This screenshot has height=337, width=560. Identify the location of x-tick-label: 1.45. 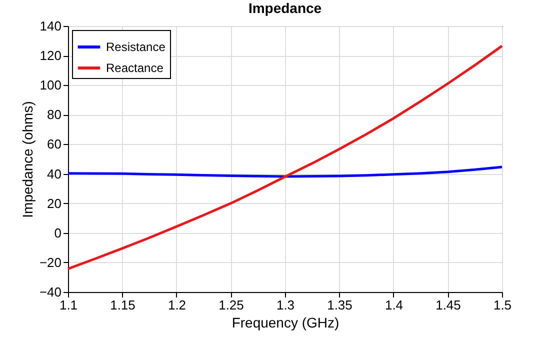
(448, 305).